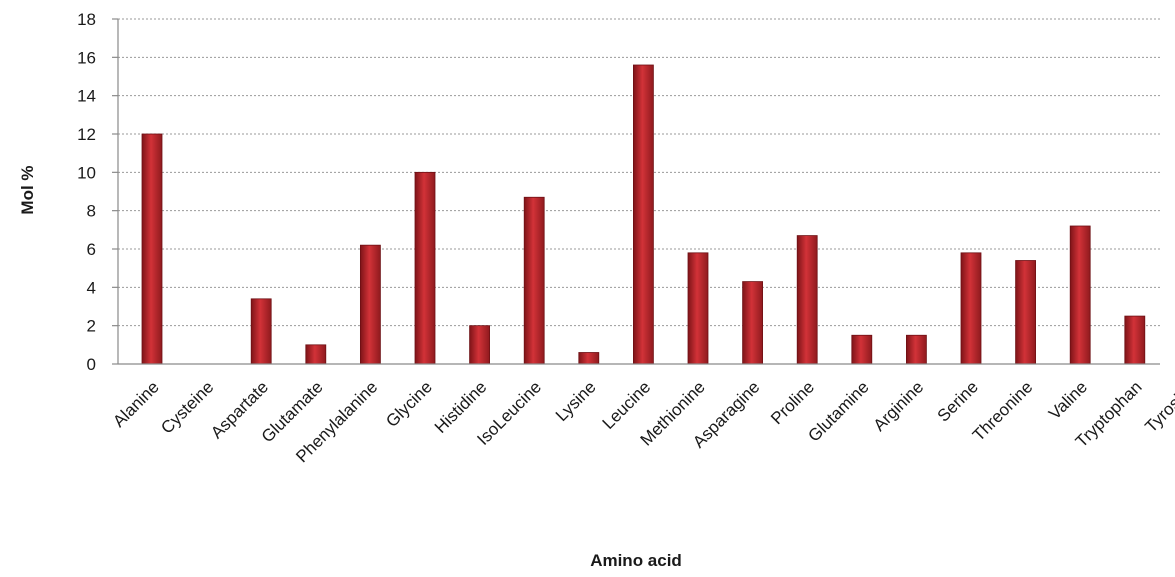 Image resolution: width=1175 pixels, height=577 pixels. What do you see at coordinates (86, 172) in the screenshot?
I see `y-tick-label: 10` at bounding box center [86, 172].